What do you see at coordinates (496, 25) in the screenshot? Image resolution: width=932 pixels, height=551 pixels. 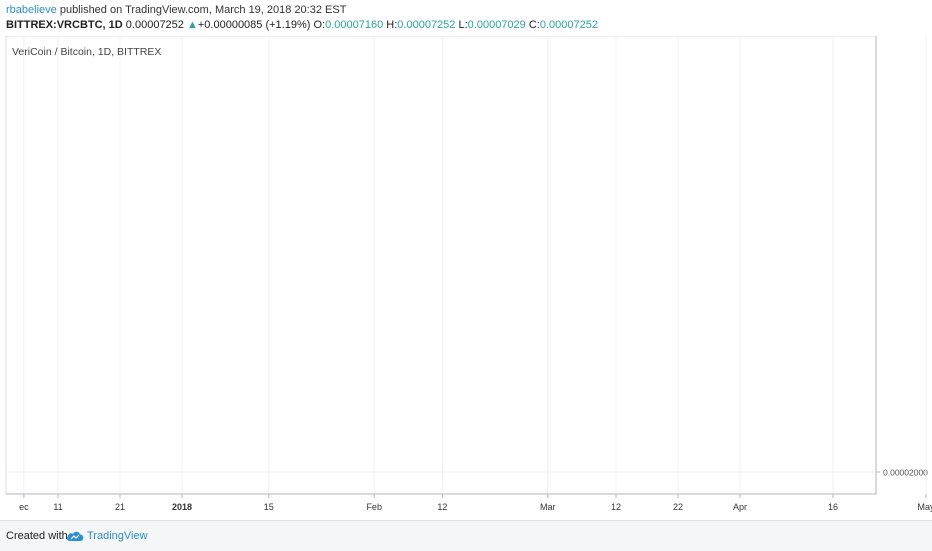 I see `low-value: 0.00007029` at bounding box center [496, 25].